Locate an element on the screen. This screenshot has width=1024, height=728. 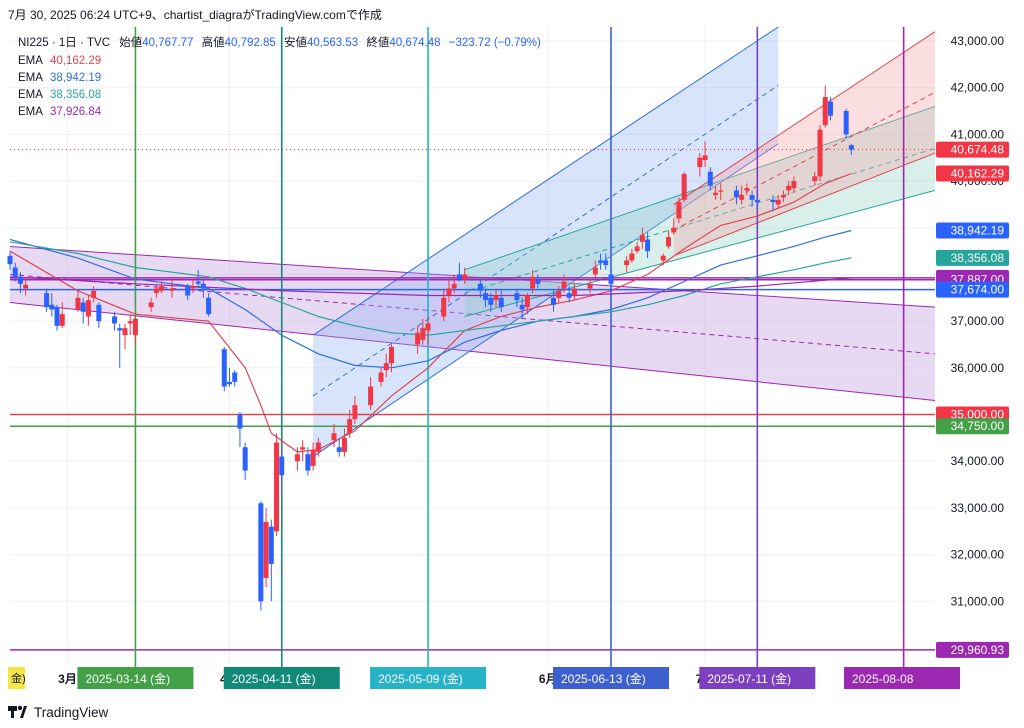
close-label: 終値 is located at coordinates (377, 42).